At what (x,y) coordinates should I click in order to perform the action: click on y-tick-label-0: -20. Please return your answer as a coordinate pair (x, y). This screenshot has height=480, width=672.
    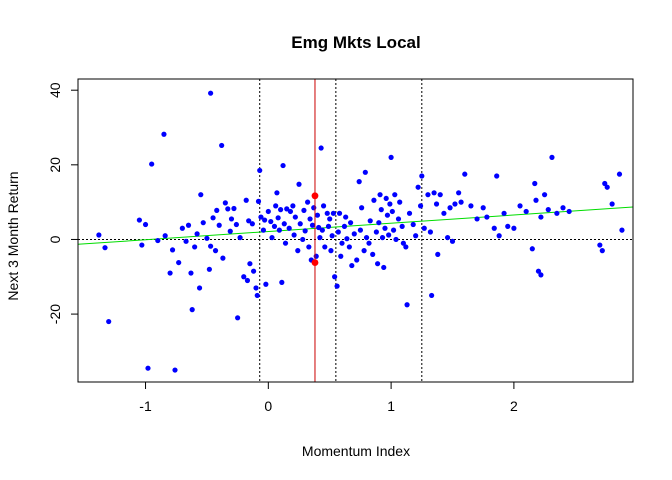
    Looking at the image, I should click on (55, 314).